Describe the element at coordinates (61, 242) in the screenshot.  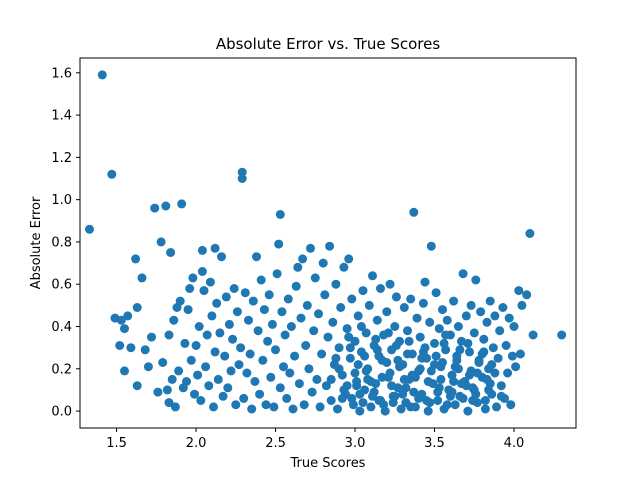
I see `y-tick-label: 0.8` at that location.